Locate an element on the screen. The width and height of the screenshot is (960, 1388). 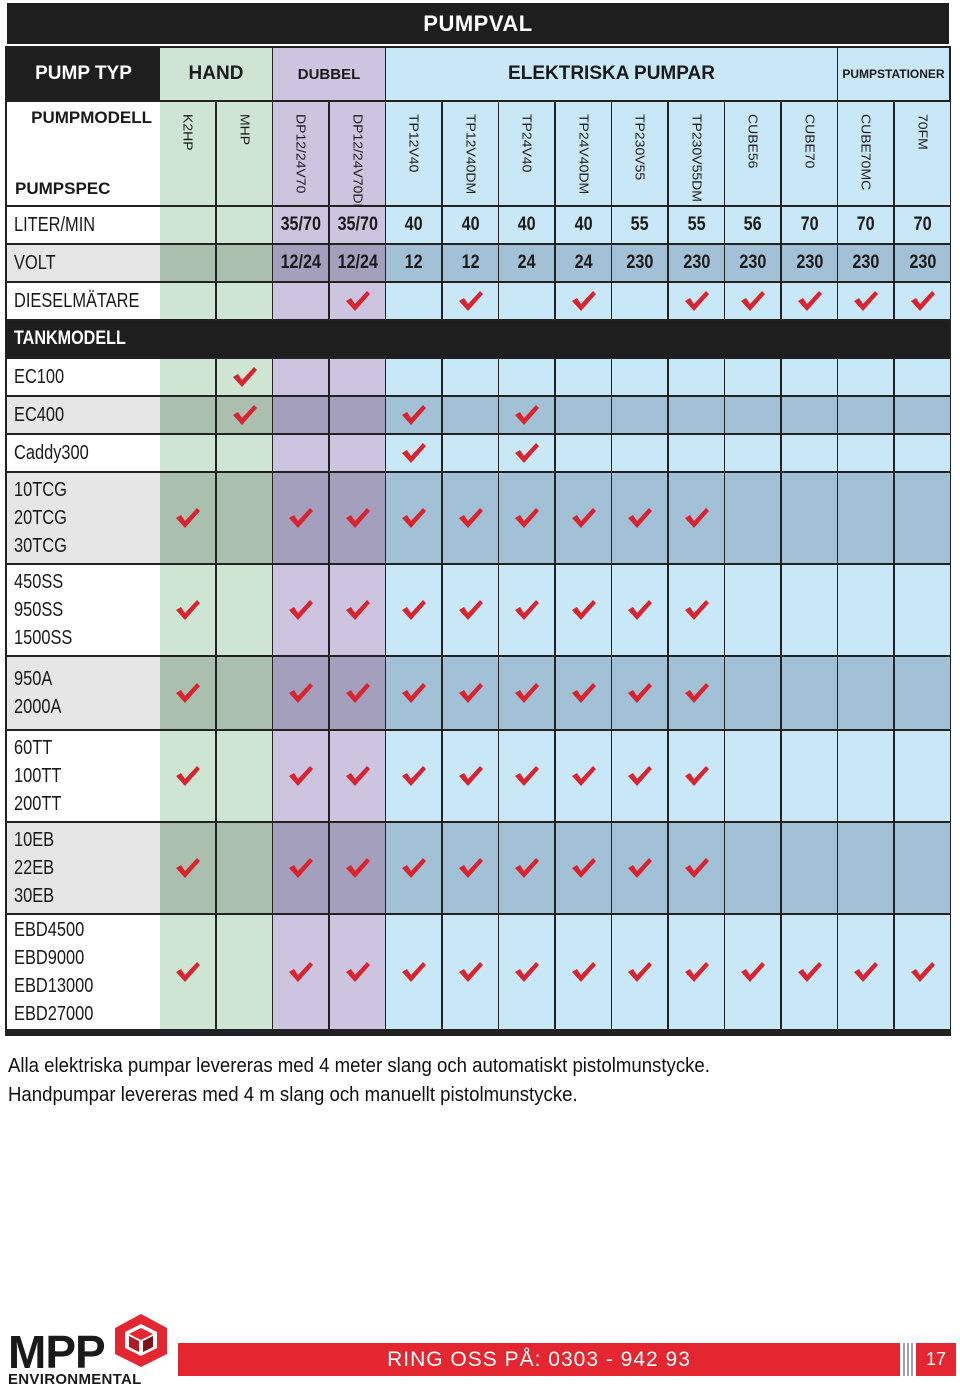
spec-value-cell: 70 is located at coordinates (809, 225).